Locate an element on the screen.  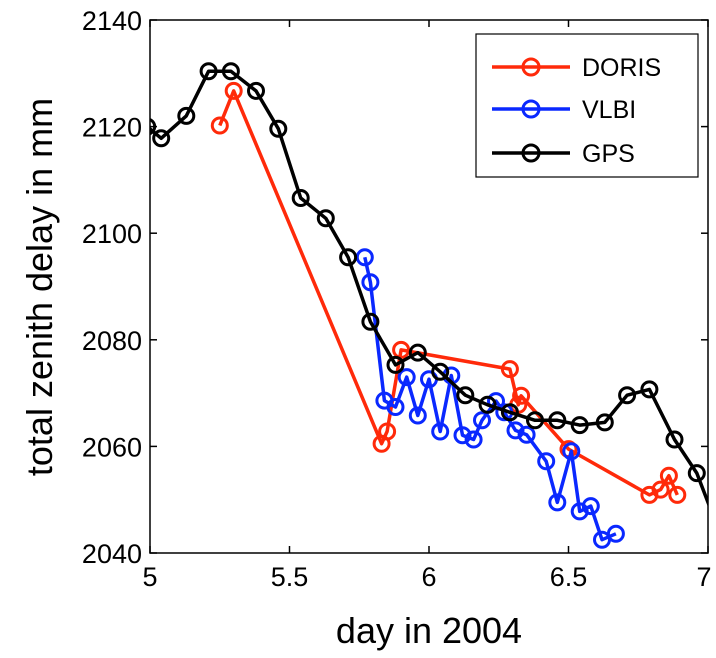
y-tick-label: 2120 is located at coordinates (112, 128).